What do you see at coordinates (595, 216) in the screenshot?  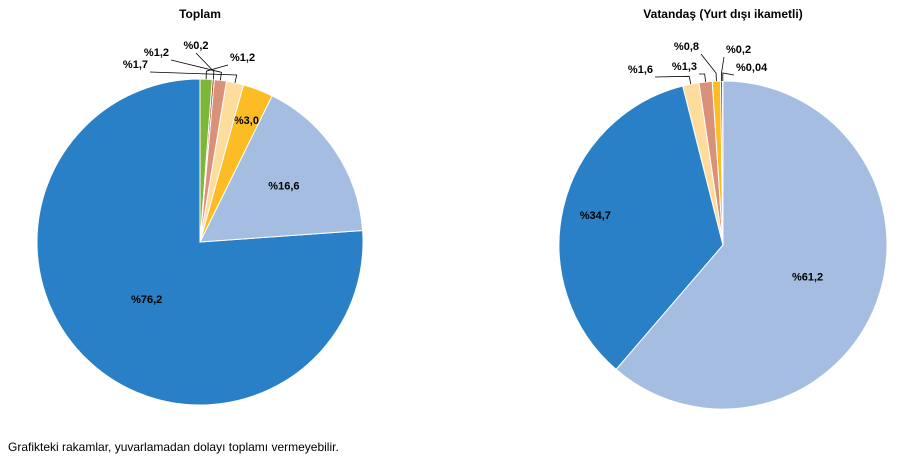 I see `slice-label: %34,7` at bounding box center [595, 216].